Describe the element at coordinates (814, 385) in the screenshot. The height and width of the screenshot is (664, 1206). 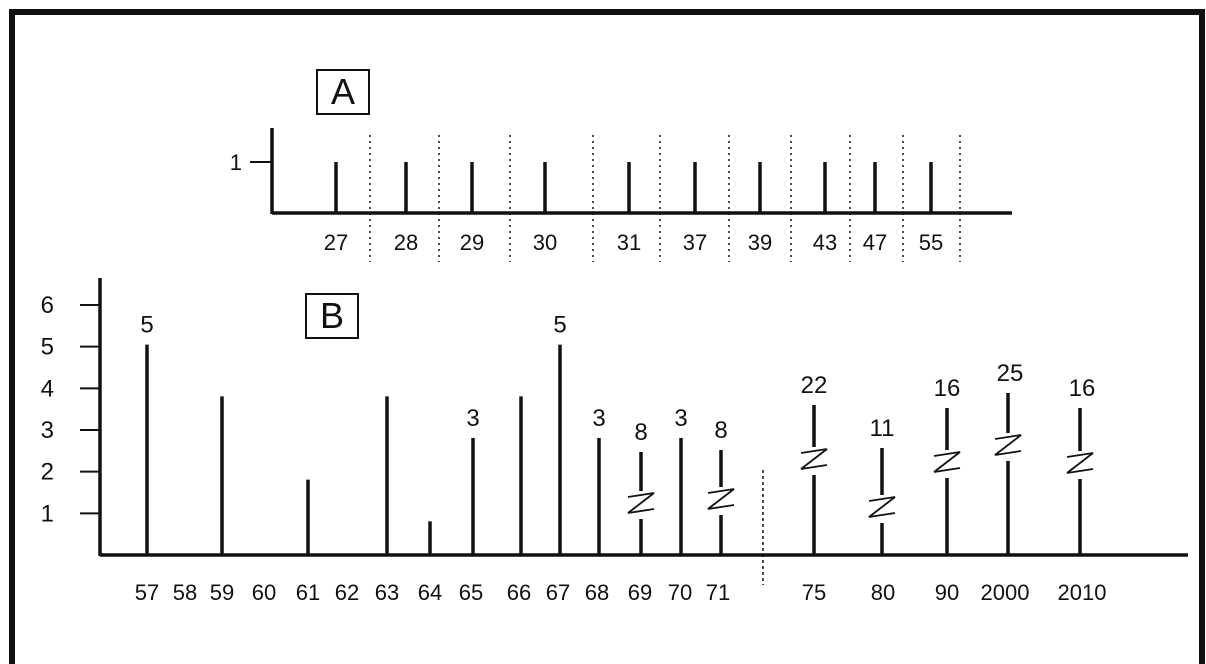
I see `panel-b-value-label: 22` at that location.